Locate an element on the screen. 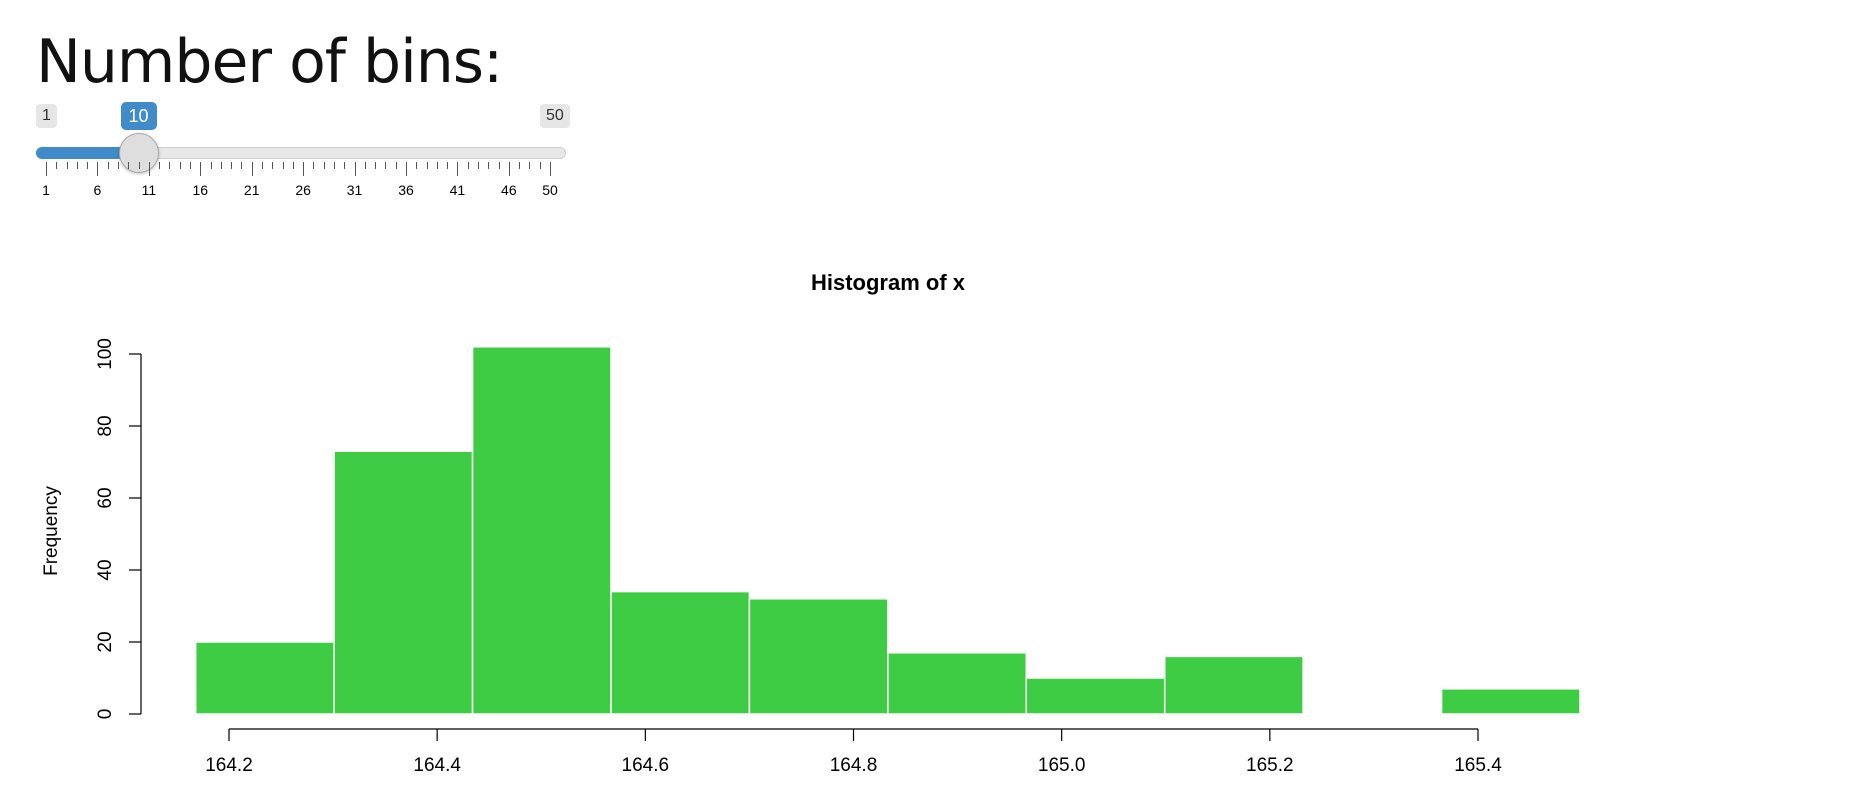 The height and width of the screenshot is (812, 1876). y-tick-label: 0 is located at coordinates (105, 714).